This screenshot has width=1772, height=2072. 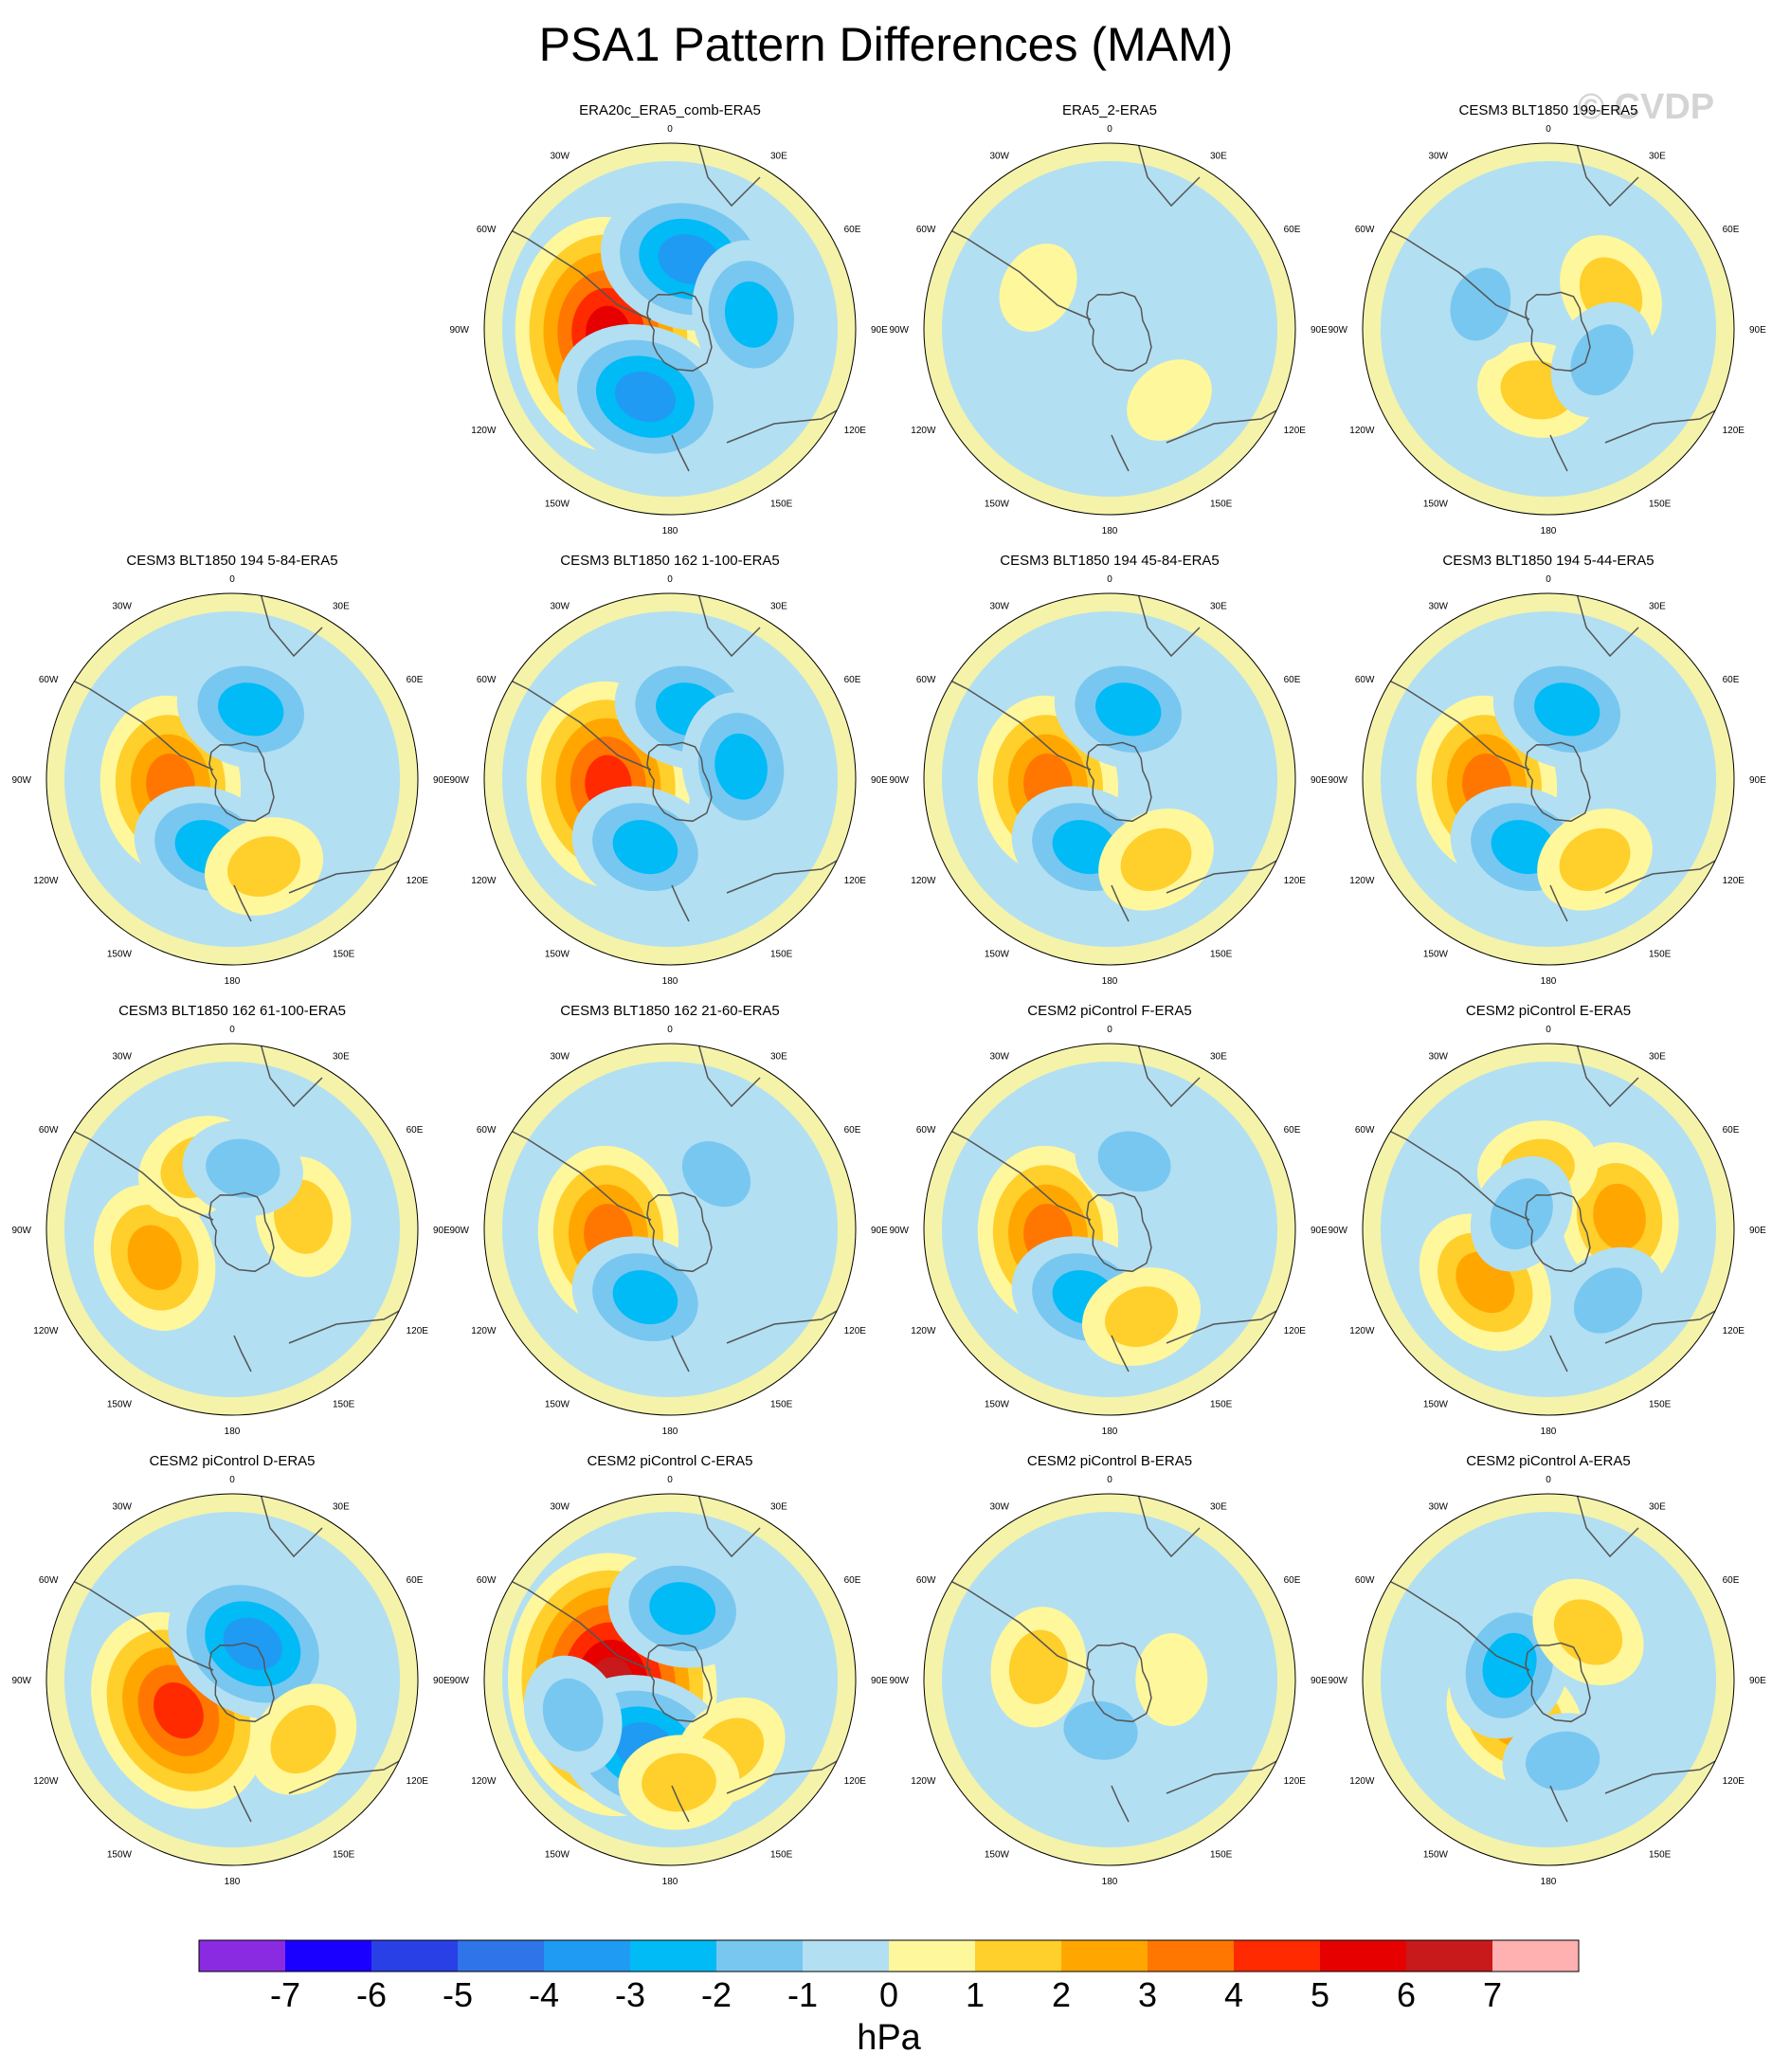 I want to click on colorbar-tick-label: 3, so click(x=1147, y=1995).